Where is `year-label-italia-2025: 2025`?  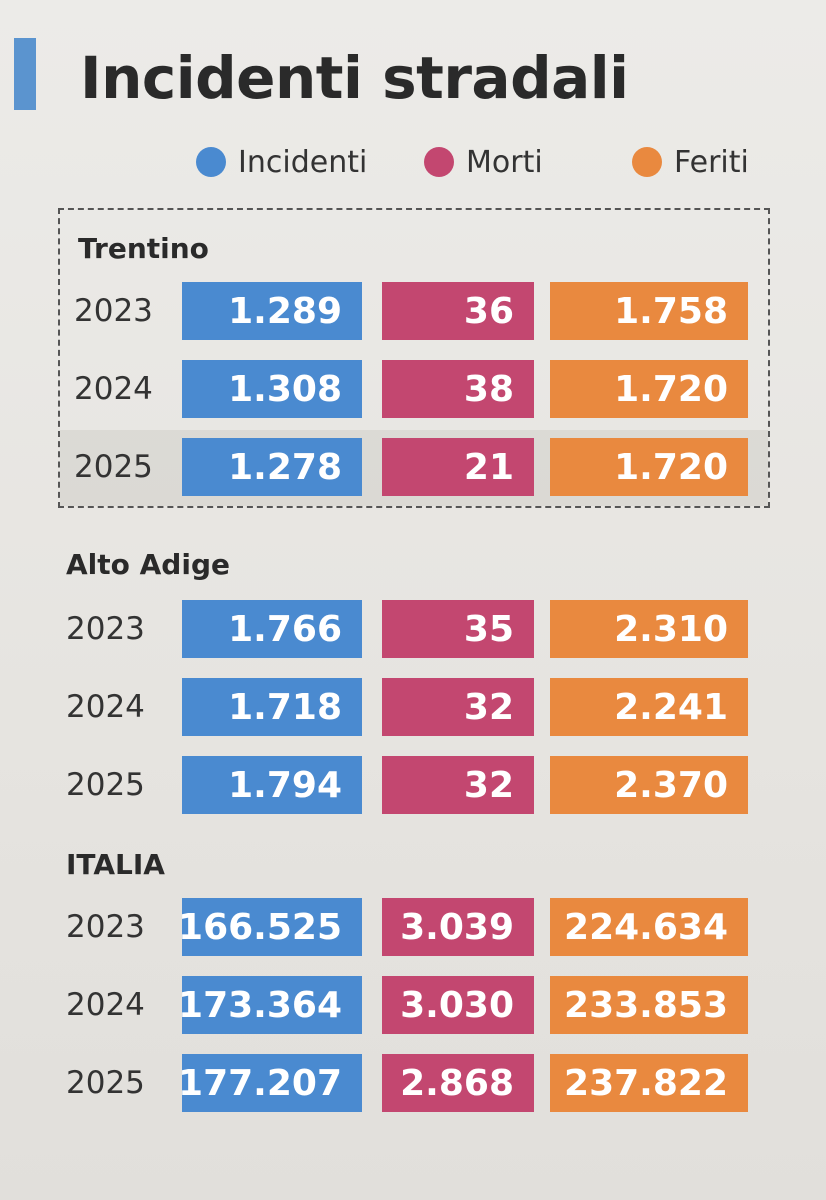
year-label-italia-2025: 2025 is located at coordinates (105, 1083).